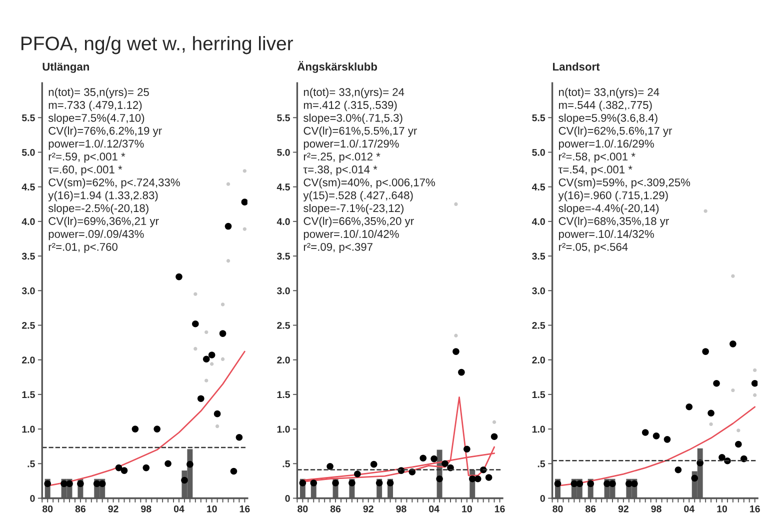  I want to click on annotation: power=.10/.10/42%, so click(351, 235).